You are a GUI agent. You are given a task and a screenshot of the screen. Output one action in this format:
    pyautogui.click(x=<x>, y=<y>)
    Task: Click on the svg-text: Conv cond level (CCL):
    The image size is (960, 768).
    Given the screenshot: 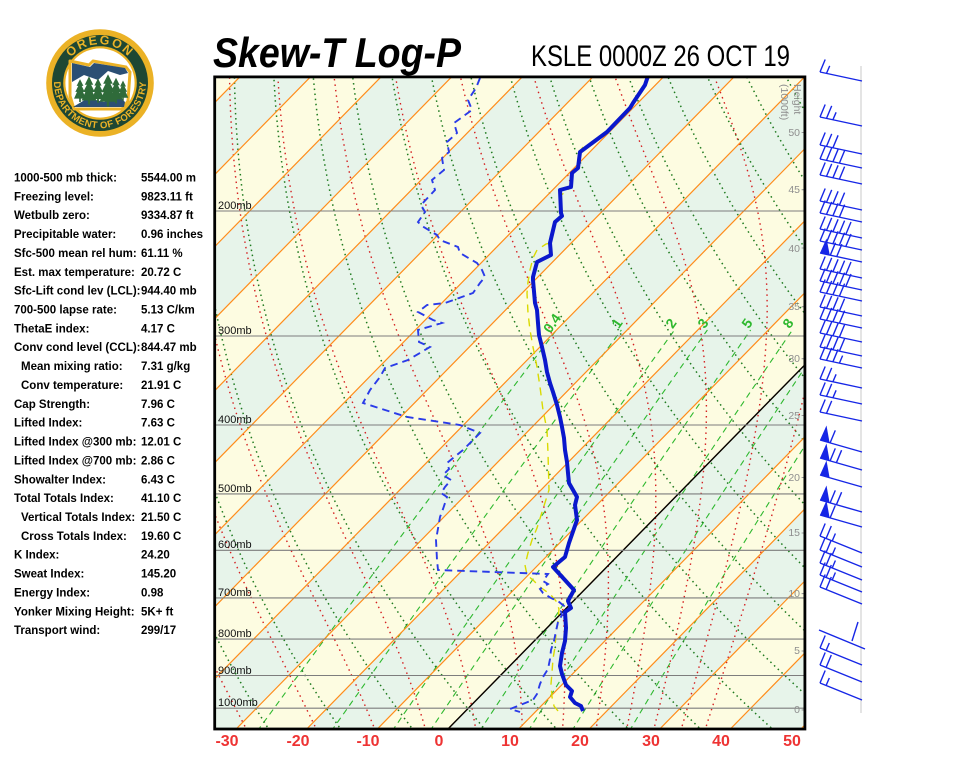 What is the action you would take?
    pyautogui.click(x=77, y=348)
    